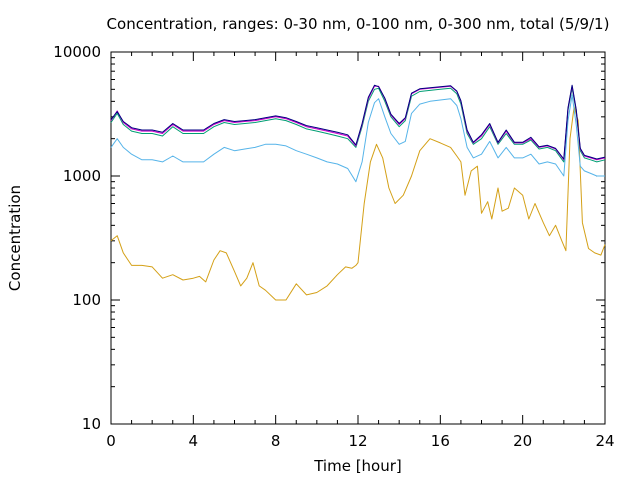 Image resolution: width=640 pixels, height=480 pixels. Describe the element at coordinates (91, 424) in the screenshot. I see `y-tick-label: 10` at that location.